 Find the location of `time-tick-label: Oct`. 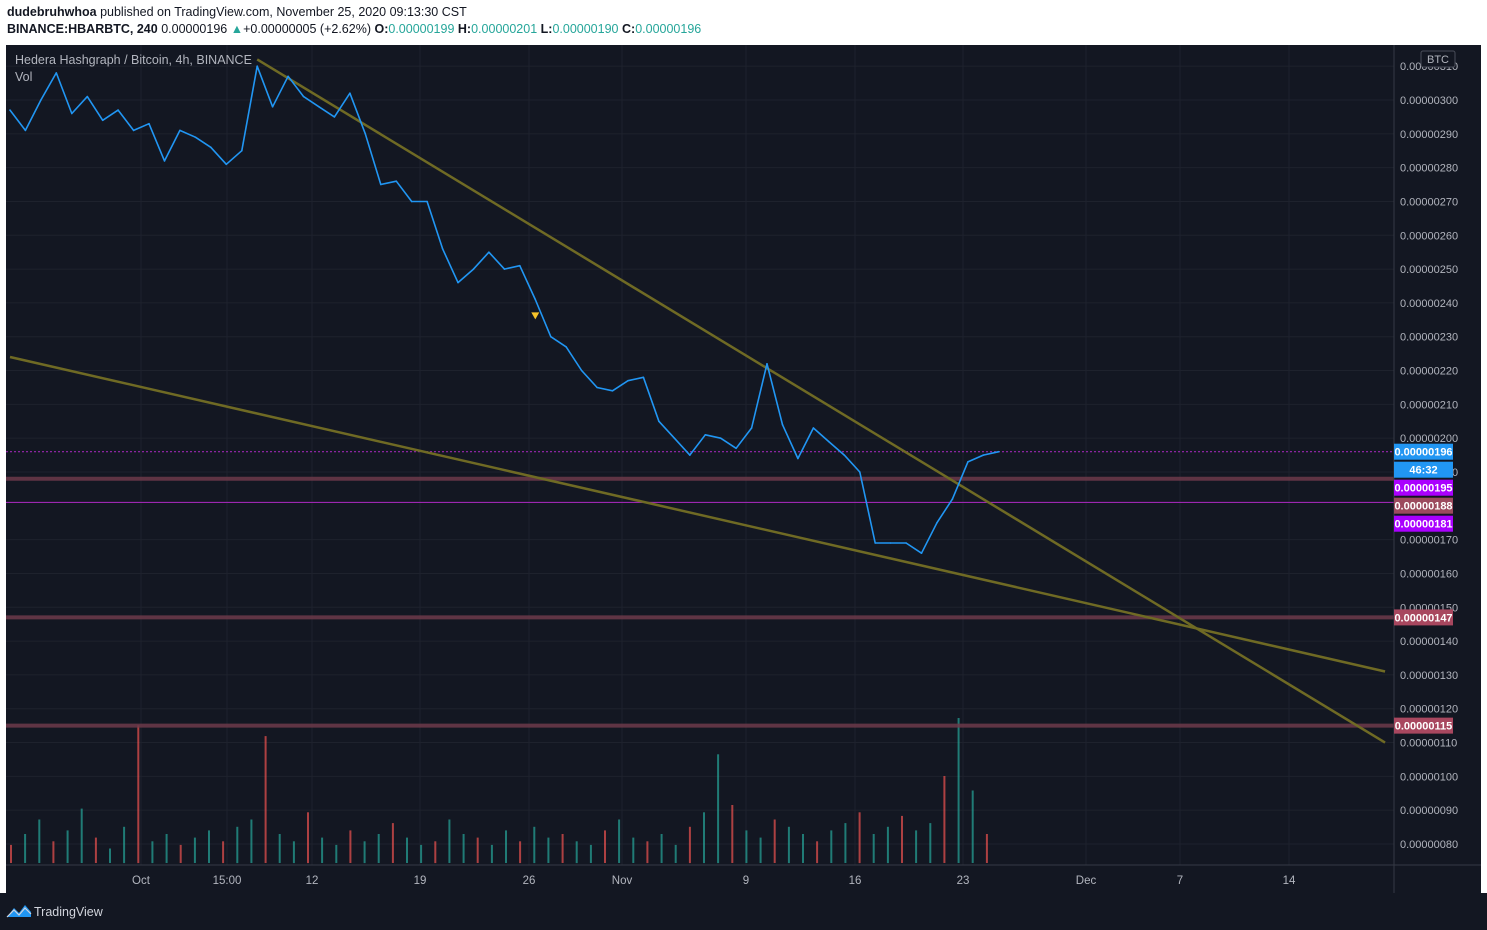

time-tick-label: Oct is located at coordinates (141, 881).